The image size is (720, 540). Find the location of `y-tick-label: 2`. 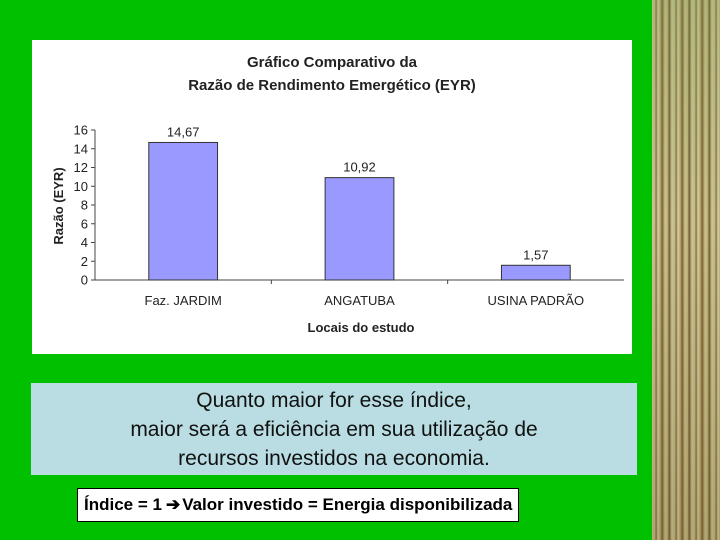

y-tick-label: 2 is located at coordinates (84, 261).